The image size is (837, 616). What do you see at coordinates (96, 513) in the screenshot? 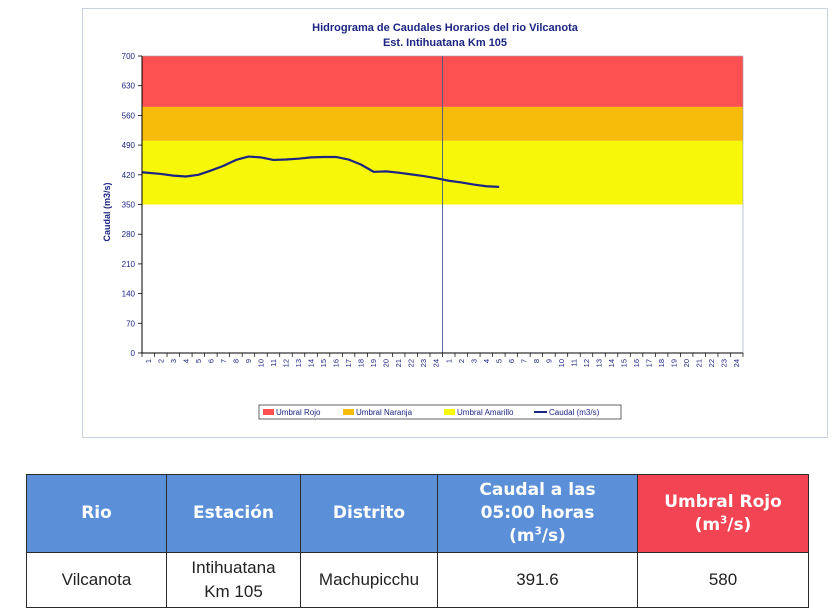
I see `header-rio: Rio` at bounding box center [96, 513].